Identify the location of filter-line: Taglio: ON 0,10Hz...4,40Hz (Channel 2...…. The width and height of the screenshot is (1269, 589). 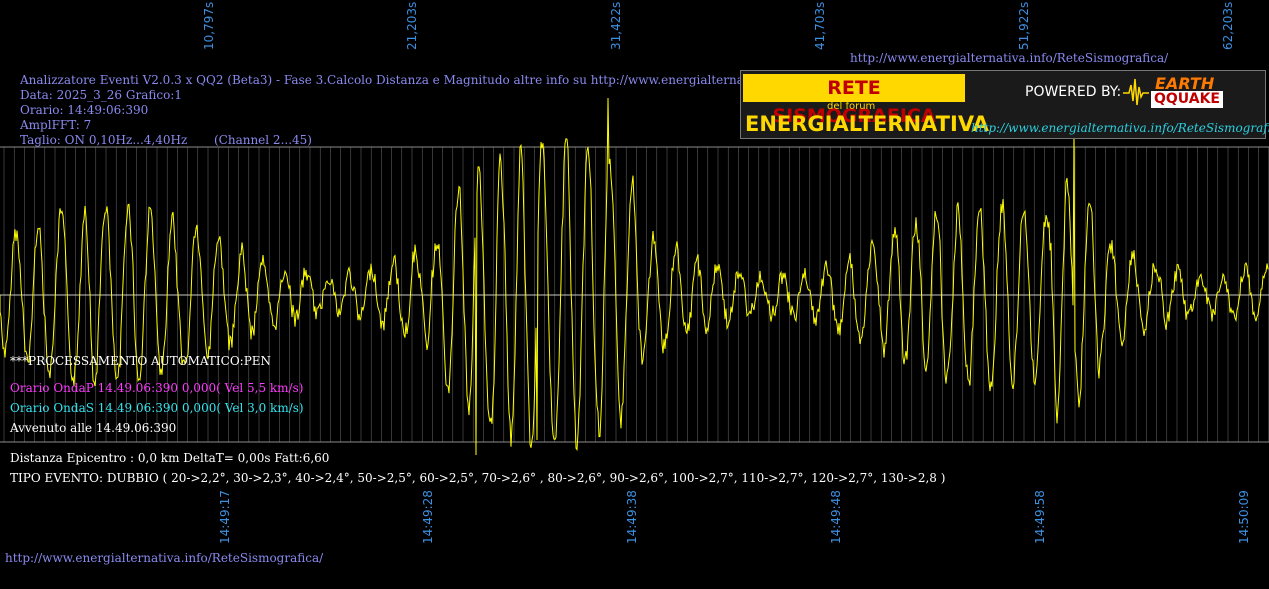
(166, 140).